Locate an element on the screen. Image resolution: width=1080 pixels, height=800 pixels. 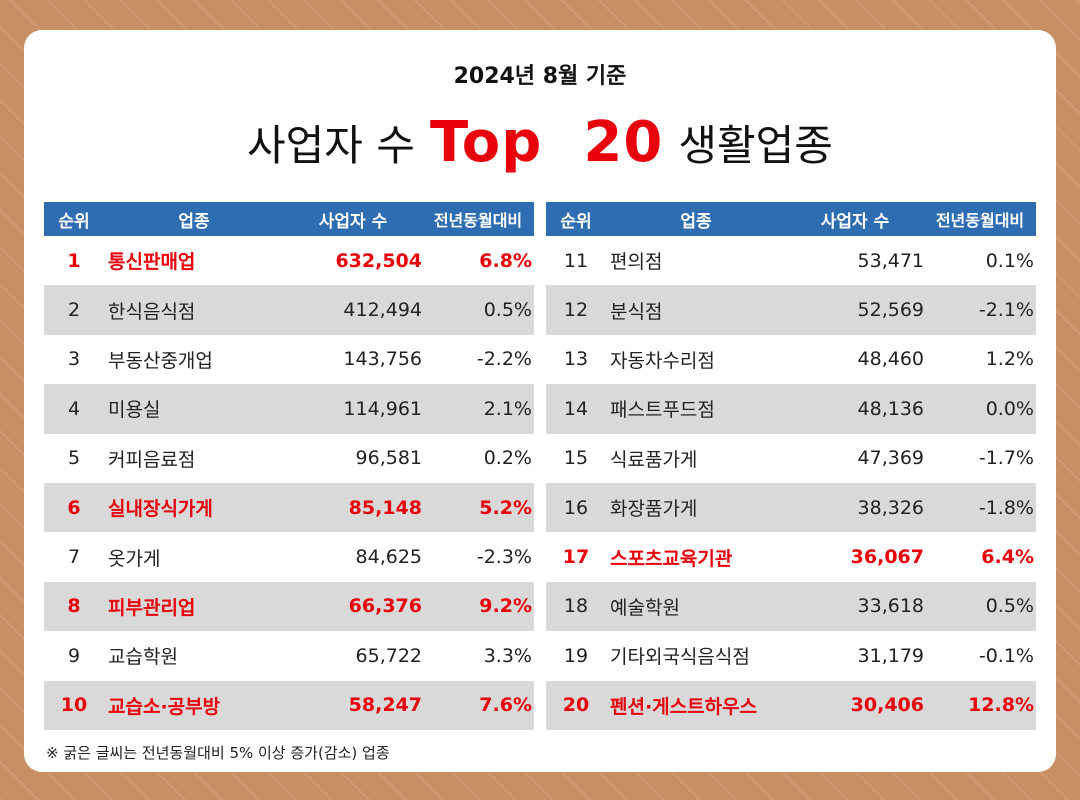
table-row: 14 패스트푸드점 48,136 0.0% is located at coordinates (791, 409).